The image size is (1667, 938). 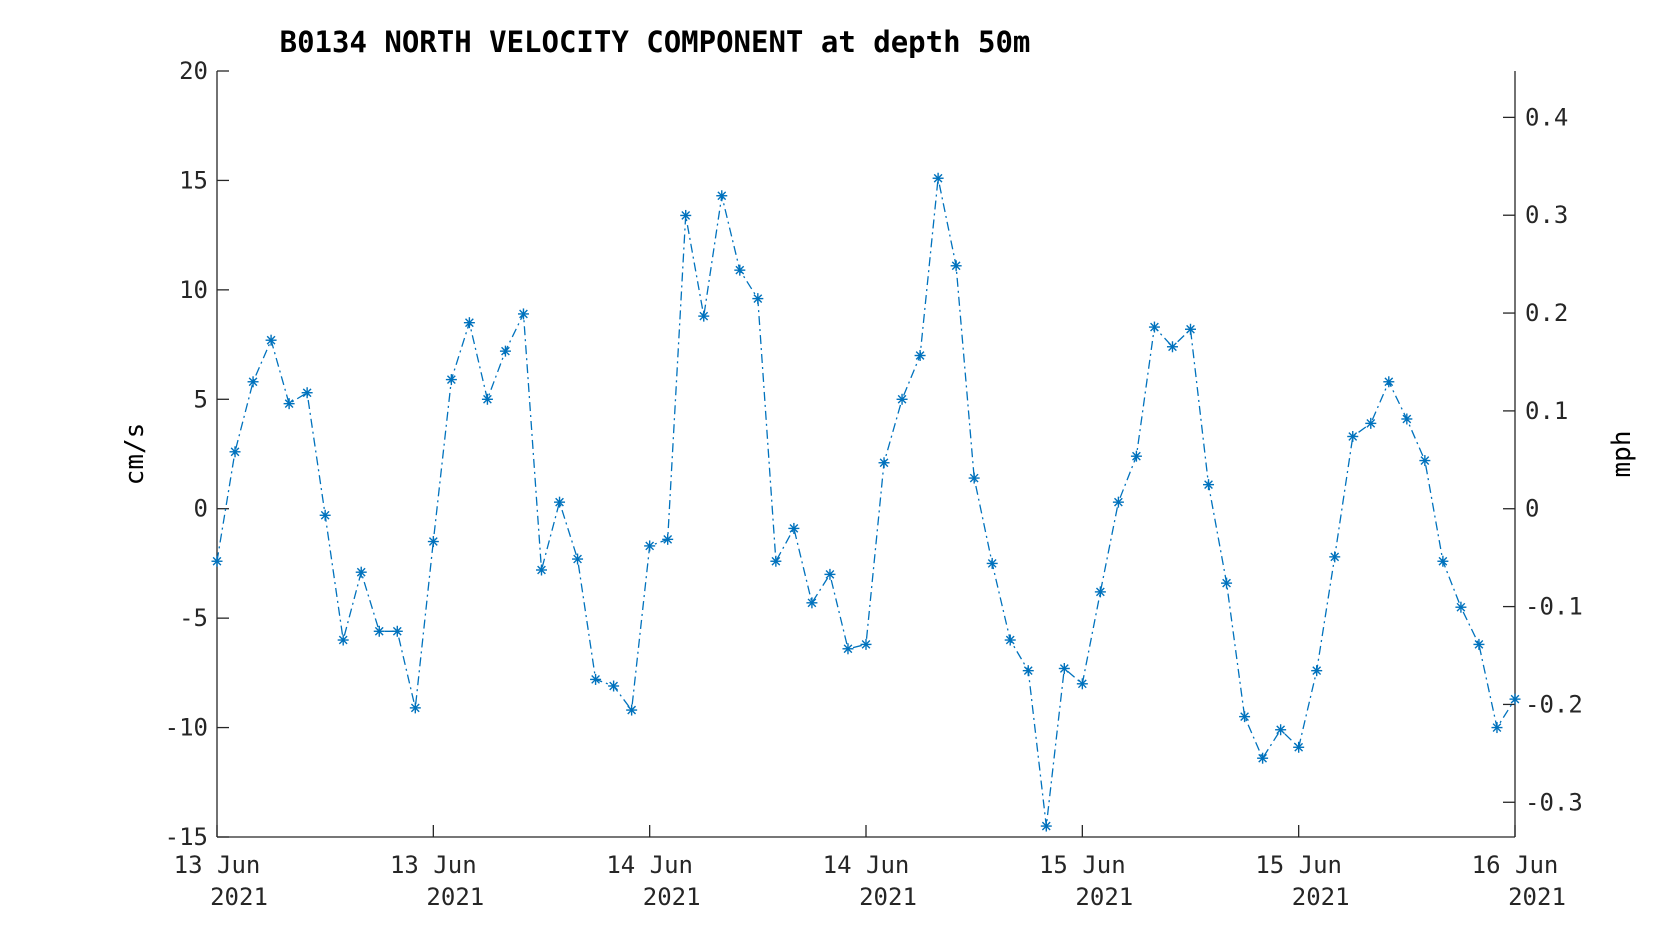 I want to click on y-tick-label: 10, so click(x=193, y=290).